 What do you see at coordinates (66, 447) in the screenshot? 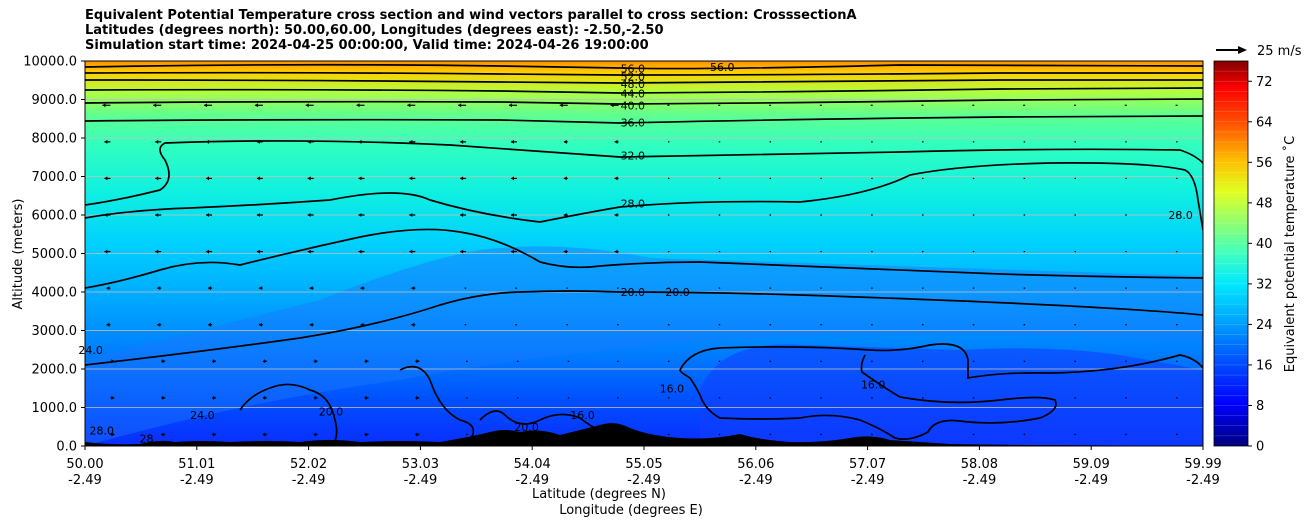
I see `y-tick-label: 0.0` at bounding box center [66, 447].